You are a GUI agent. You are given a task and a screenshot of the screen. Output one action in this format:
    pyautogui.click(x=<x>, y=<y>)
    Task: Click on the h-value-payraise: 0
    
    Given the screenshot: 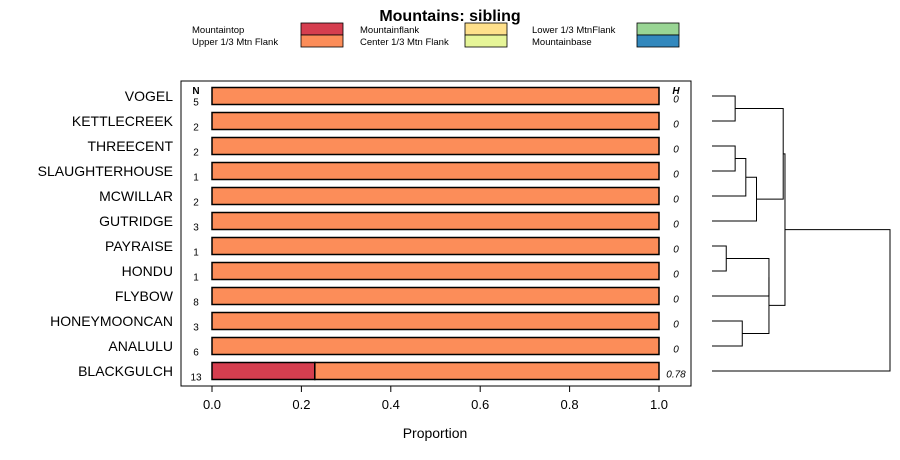 What is the action you would take?
    pyautogui.click(x=676, y=250)
    